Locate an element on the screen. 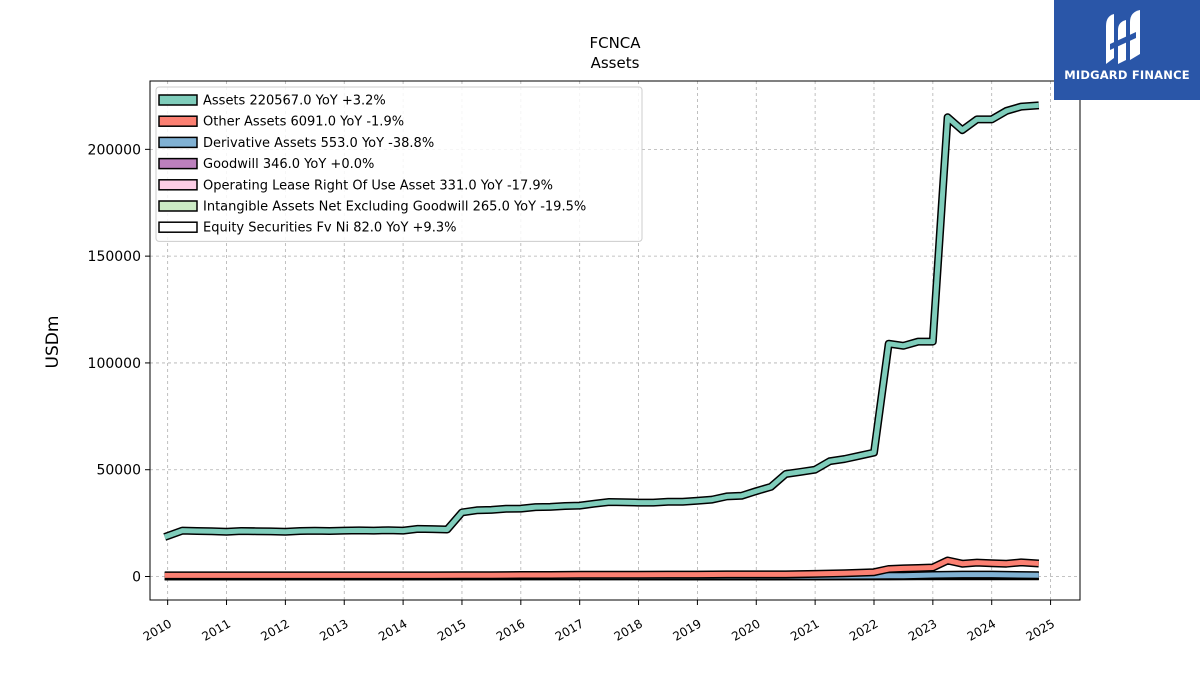 This screenshot has width=1200, height=675. y-axis: 0 50000 100000 150000 200000 is located at coordinates (119, 364).